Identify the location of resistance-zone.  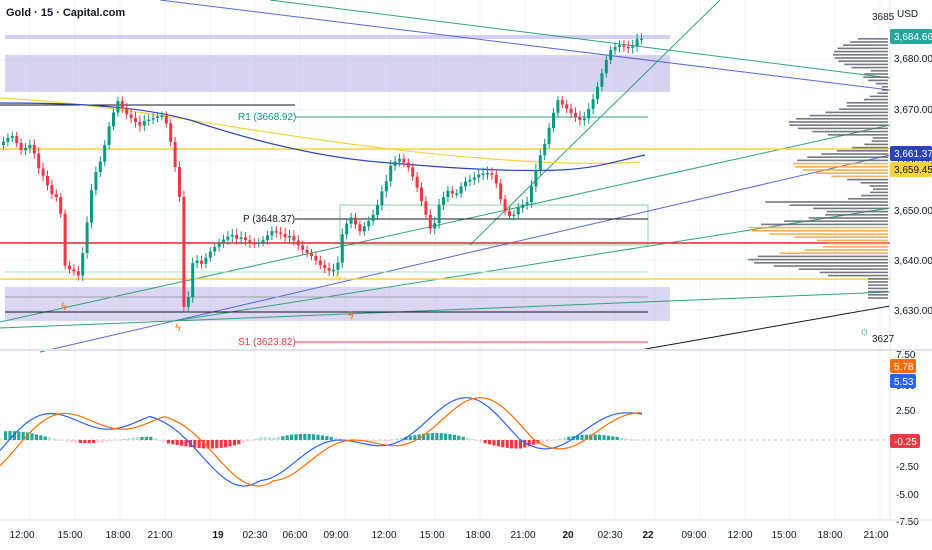
(337, 73).